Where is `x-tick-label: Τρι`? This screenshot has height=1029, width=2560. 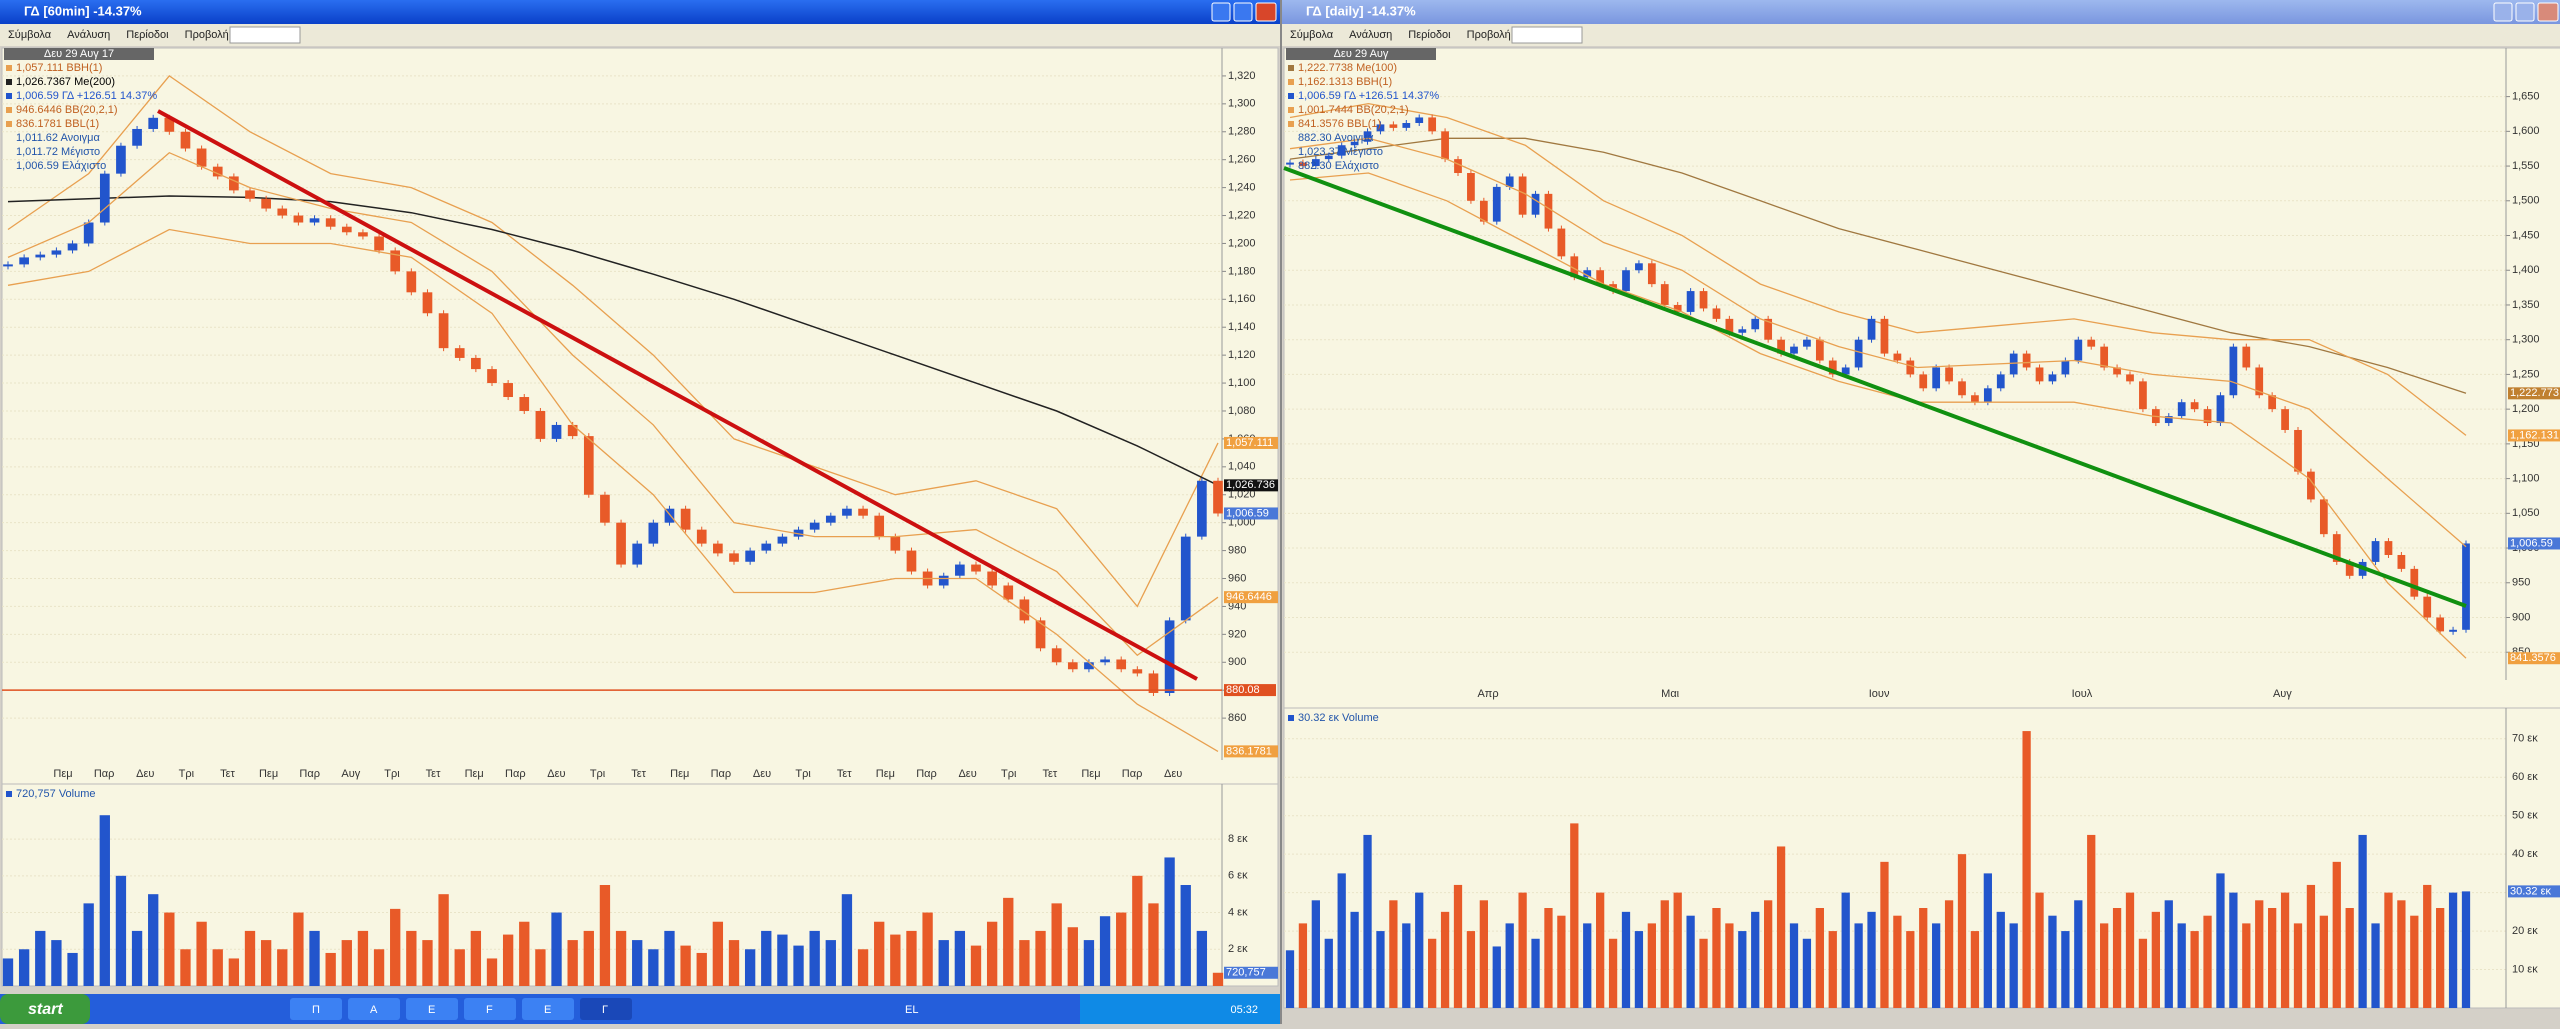
x-tick-label: Τρι is located at coordinates (392, 774).